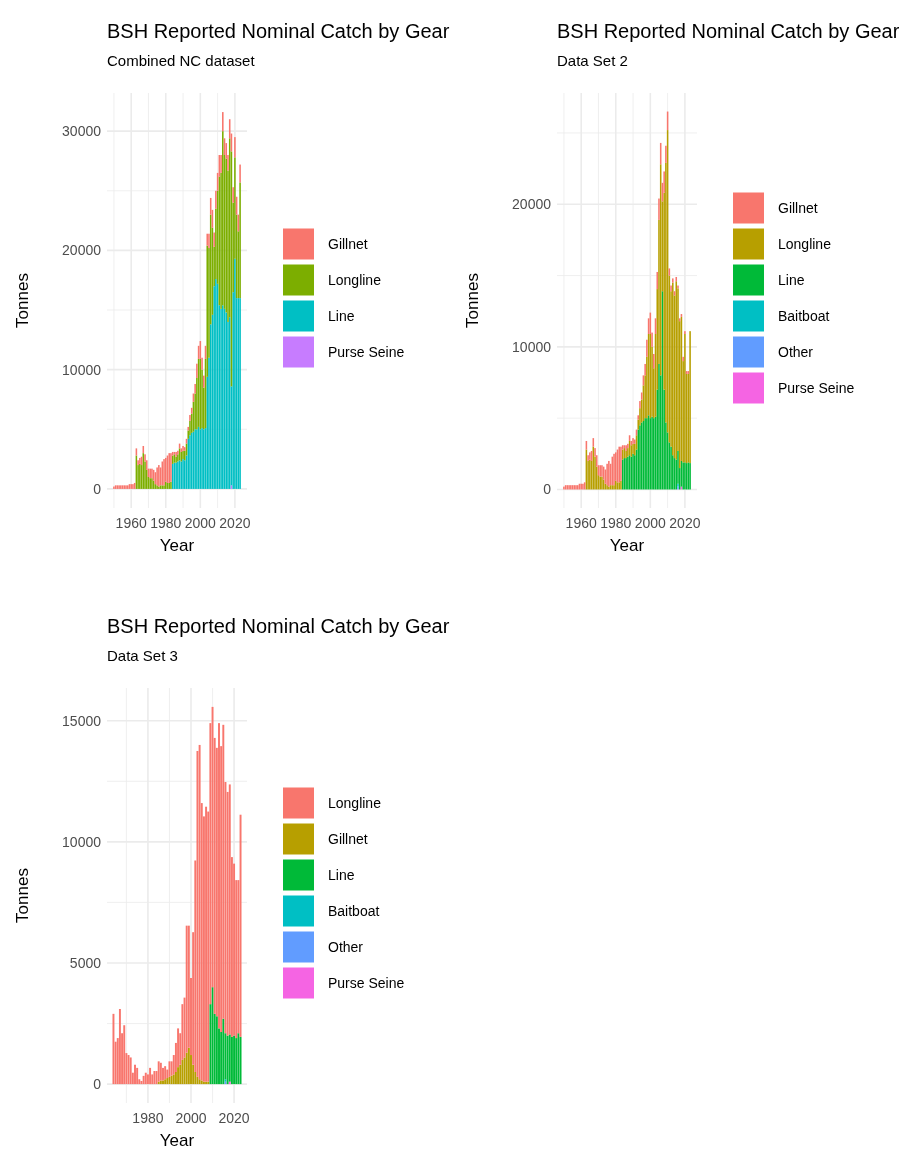 Image resolution: width=907 pixels, height=1163 pixels. What do you see at coordinates (142, 655) in the screenshot?
I see `chart-subtitle: Data Set 3` at bounding box center [142, 655].